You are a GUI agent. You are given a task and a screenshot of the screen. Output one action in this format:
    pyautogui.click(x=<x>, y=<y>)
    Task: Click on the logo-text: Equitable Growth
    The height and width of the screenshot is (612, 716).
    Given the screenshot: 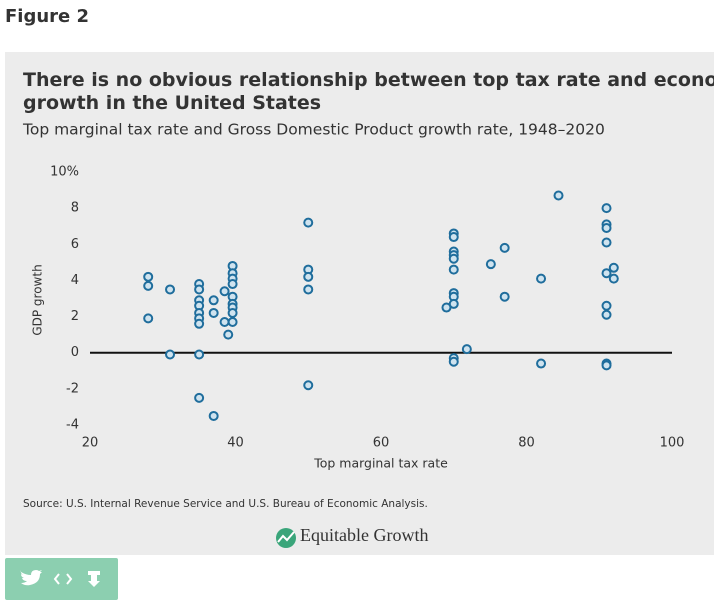 What is the action you would take?
    pyautogui.click(x=364, y=535)
    